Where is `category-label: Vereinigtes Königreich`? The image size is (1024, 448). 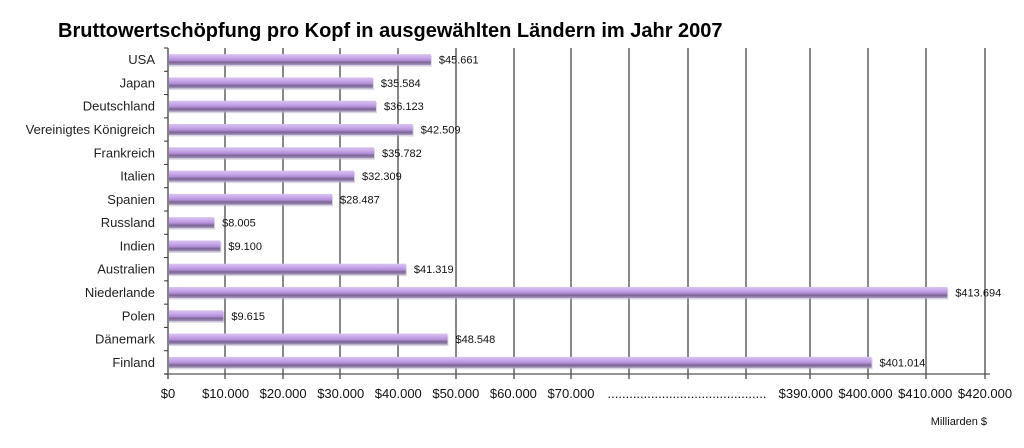 category-label: Vereinigtes Königreich is located at coordinates (90, 129).